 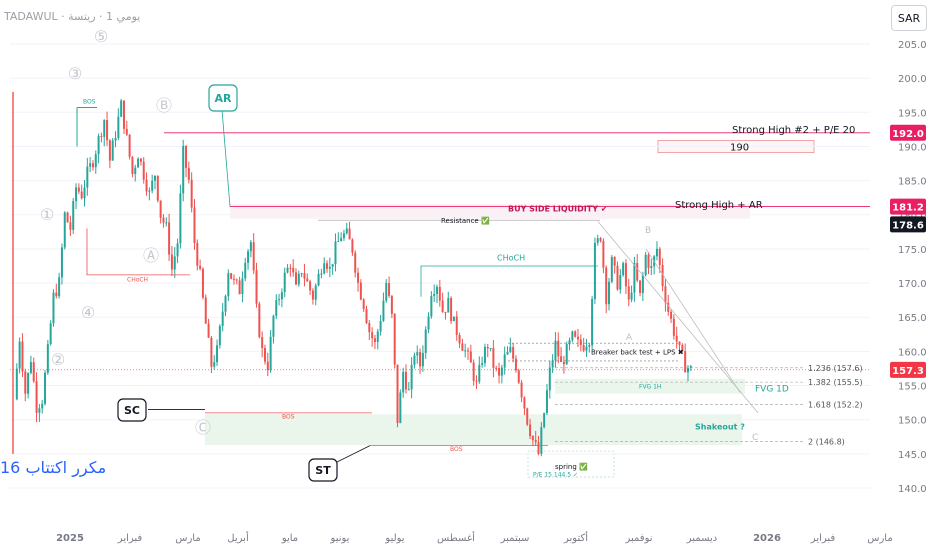 I want to click on strong-high-2-label: Strong High #2 + P/E 20, so click(x=793, y=130).